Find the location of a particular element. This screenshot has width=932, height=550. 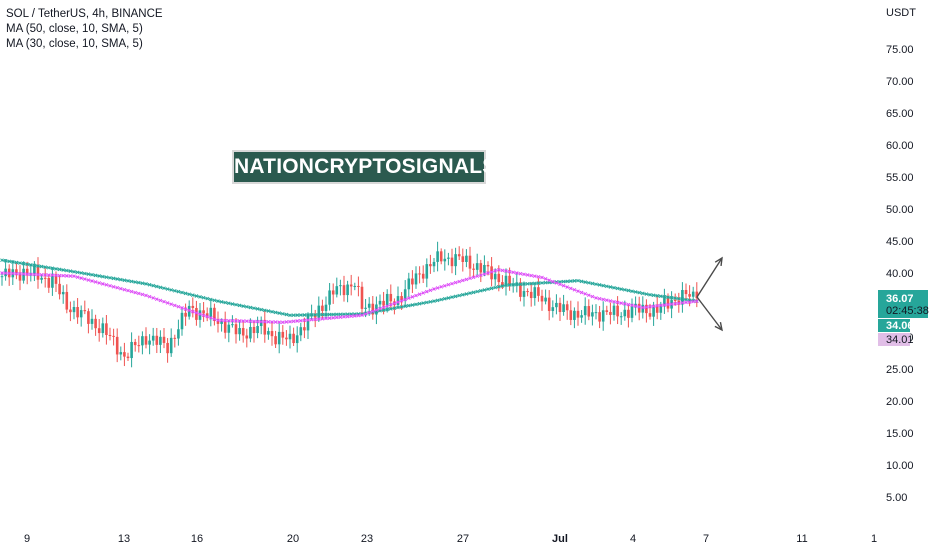

ma-30-label: MA (30, close, 10, SMA, 5) is located at coordinates (74, 44).